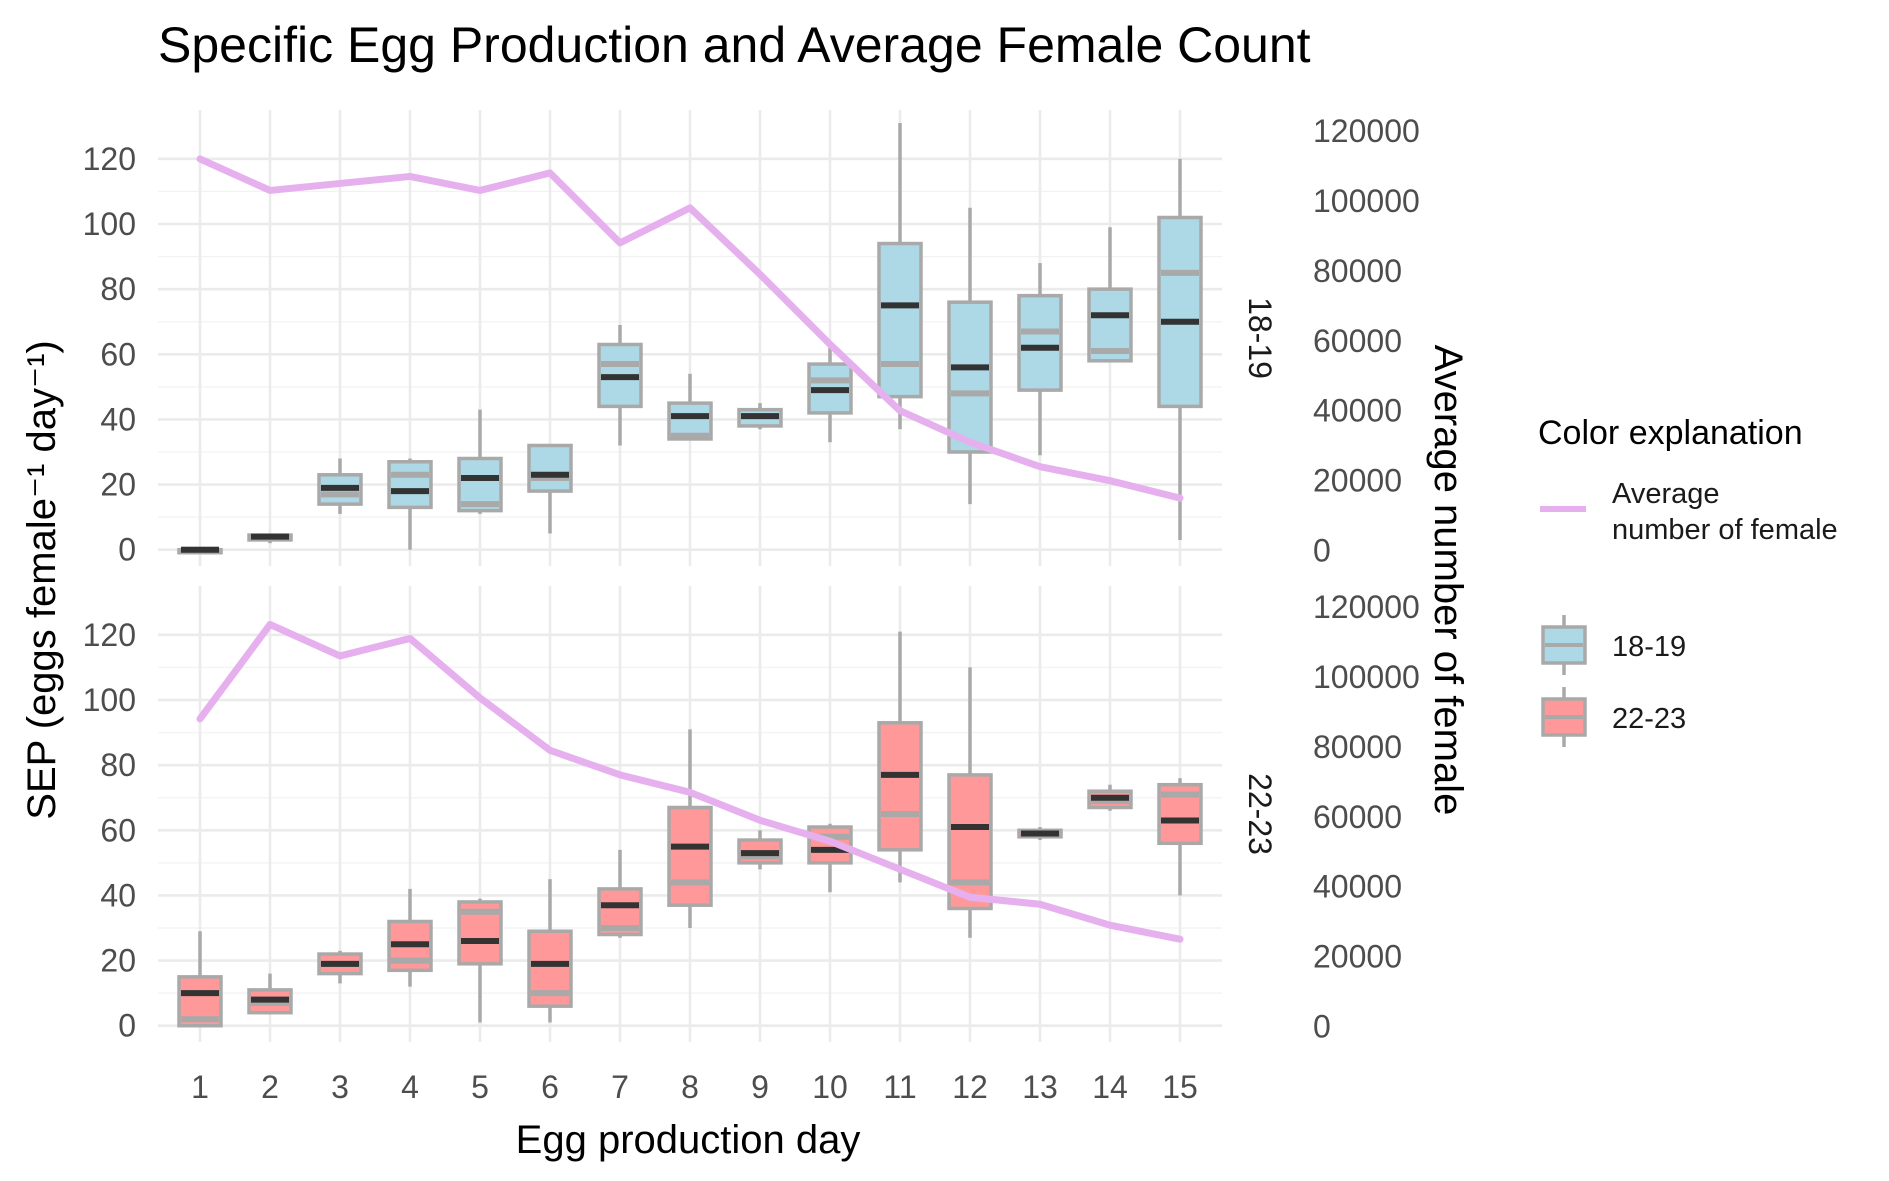 The image size is (1889, 1181). What do you see at coordinates (410, 1087) in the screenshot?
I see `x-tick-label: 4` at bounding box center [410, 1087].